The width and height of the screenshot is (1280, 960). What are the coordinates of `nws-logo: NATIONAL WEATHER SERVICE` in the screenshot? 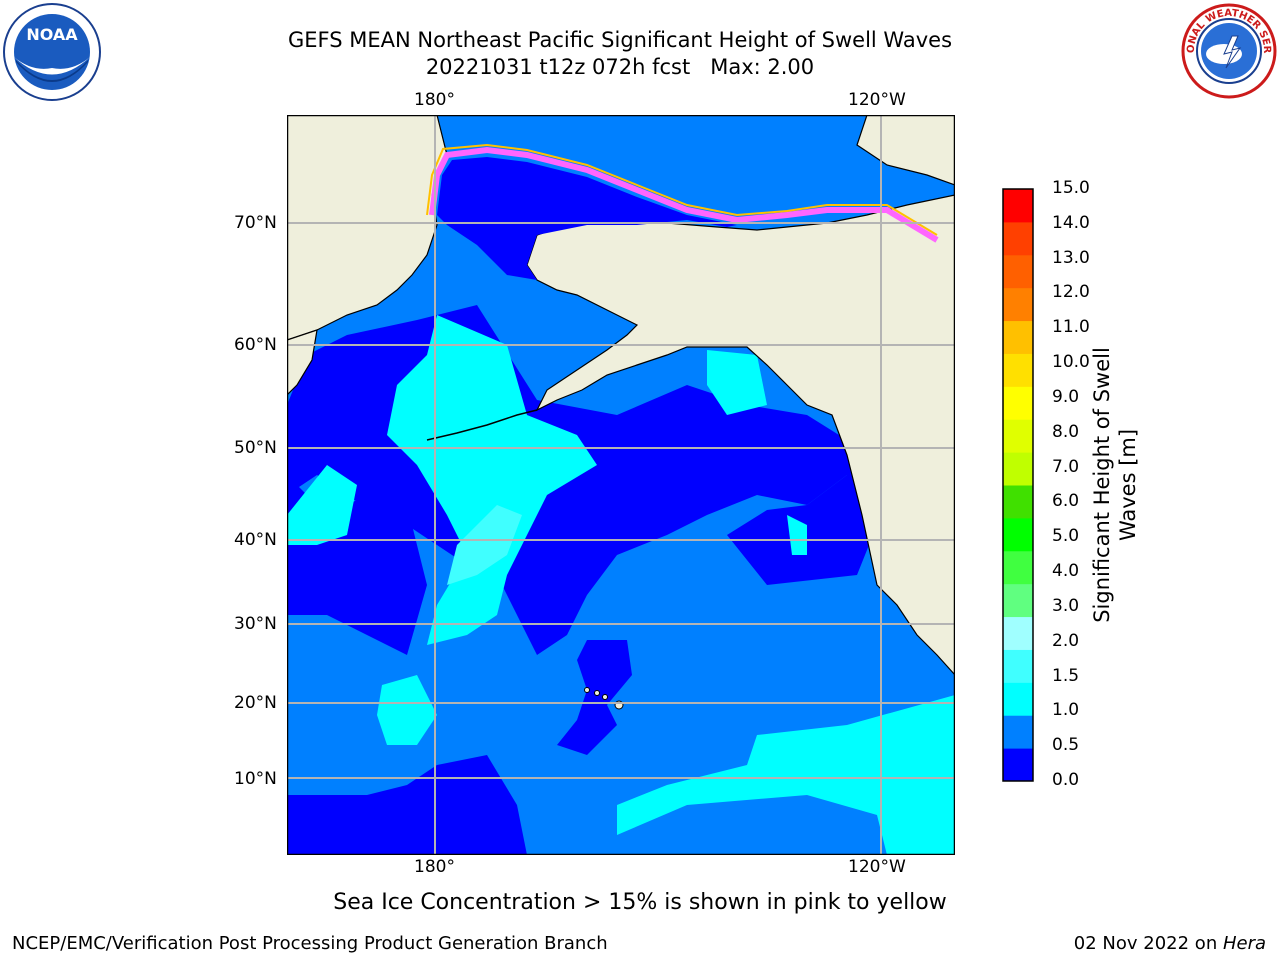 It's located at (1227, 50).